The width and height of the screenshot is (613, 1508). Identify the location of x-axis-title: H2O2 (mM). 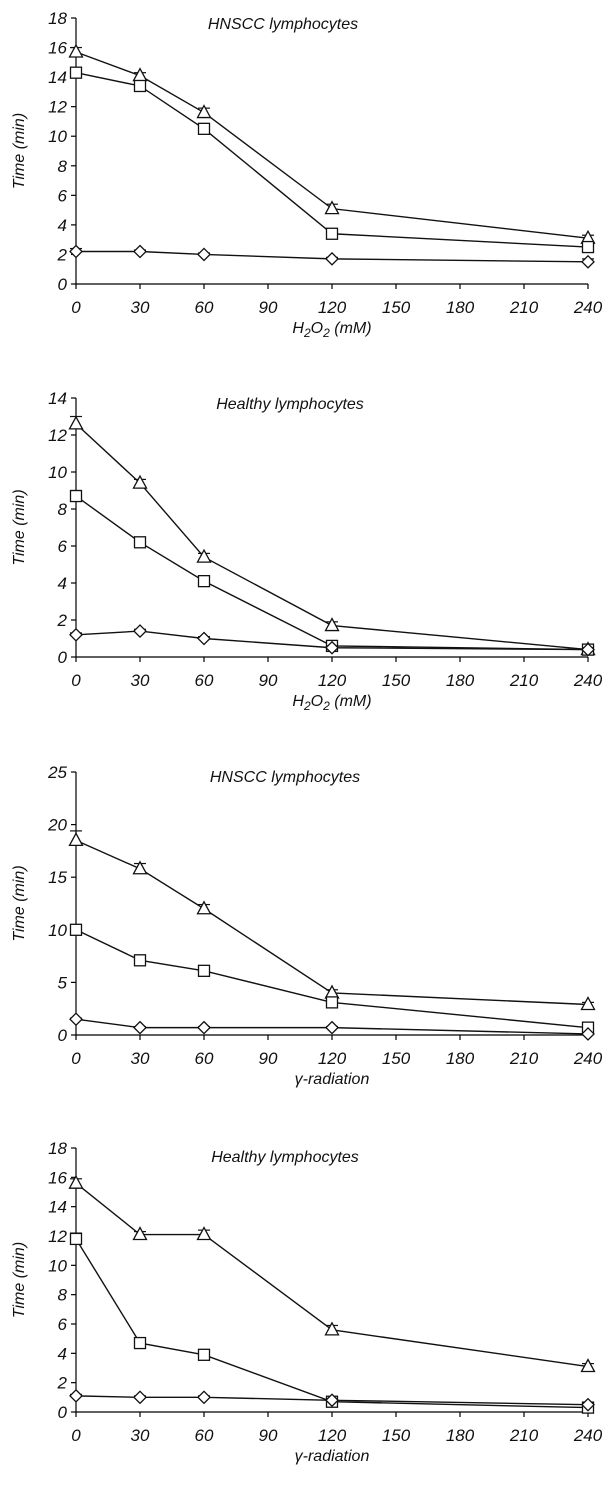
(331, 703).